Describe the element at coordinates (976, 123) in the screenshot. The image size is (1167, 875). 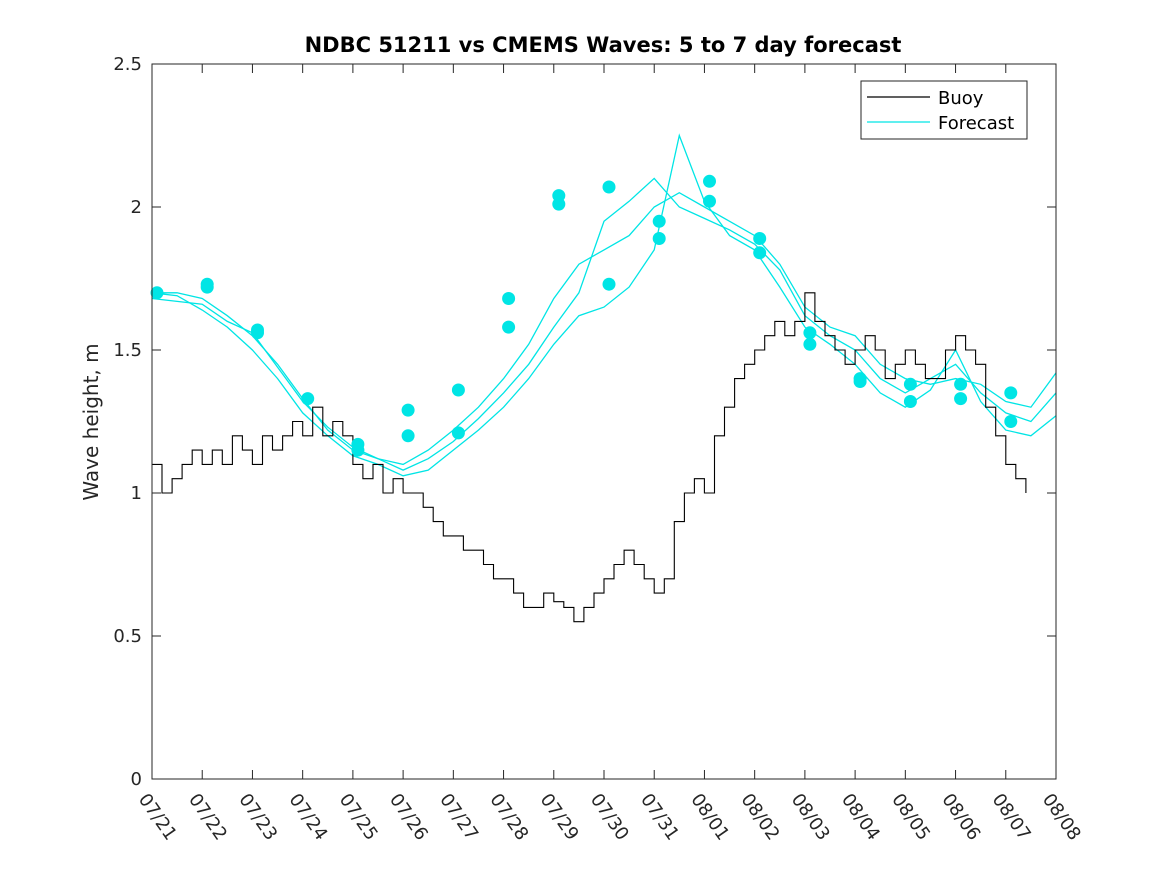
I see `legend-label-forecast: Forecast` at that location.